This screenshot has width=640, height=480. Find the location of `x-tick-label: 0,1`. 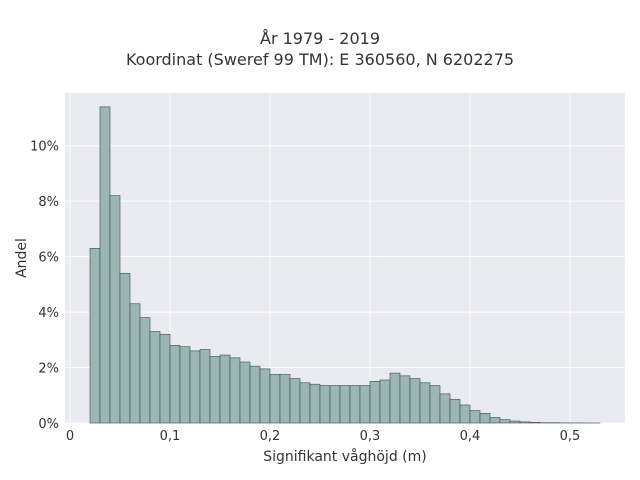

x-tick-label: 0,1 is located at coordinates (170, 436).